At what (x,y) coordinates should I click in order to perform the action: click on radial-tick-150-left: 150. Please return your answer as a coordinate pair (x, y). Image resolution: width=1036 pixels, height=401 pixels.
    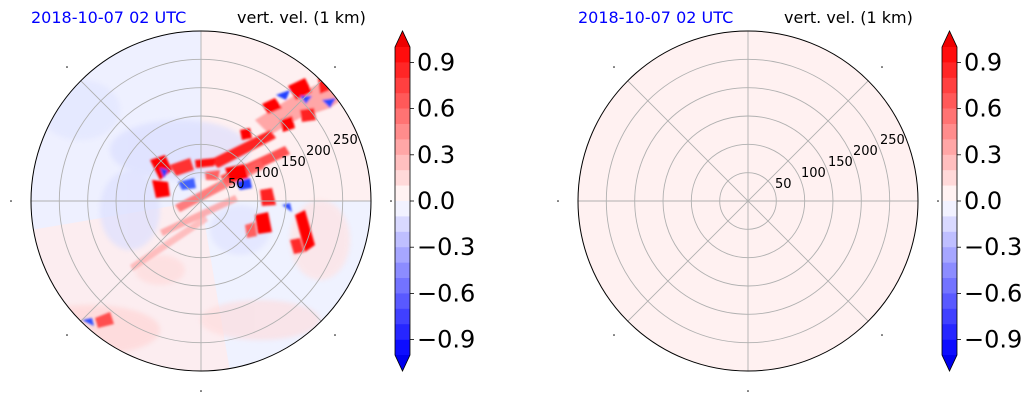
    Looking at the image, I should click on (293, 162).